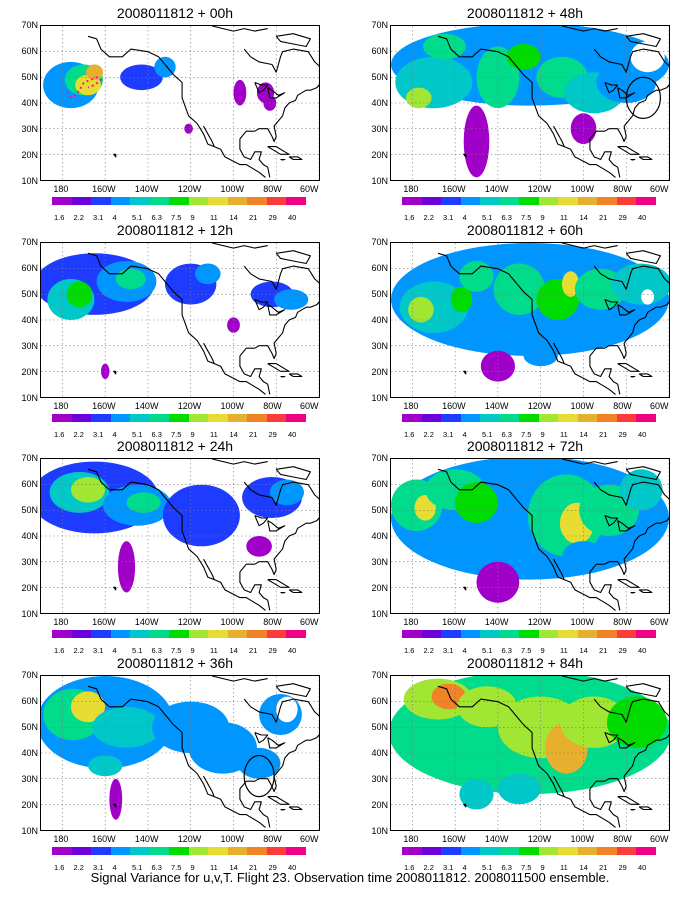 Image resolution: width=700 pixels, height=900 pixels. Describe the element at coordinates (232, 622) in the screenshot. I see `lon-tick-label: 100W` at that location.